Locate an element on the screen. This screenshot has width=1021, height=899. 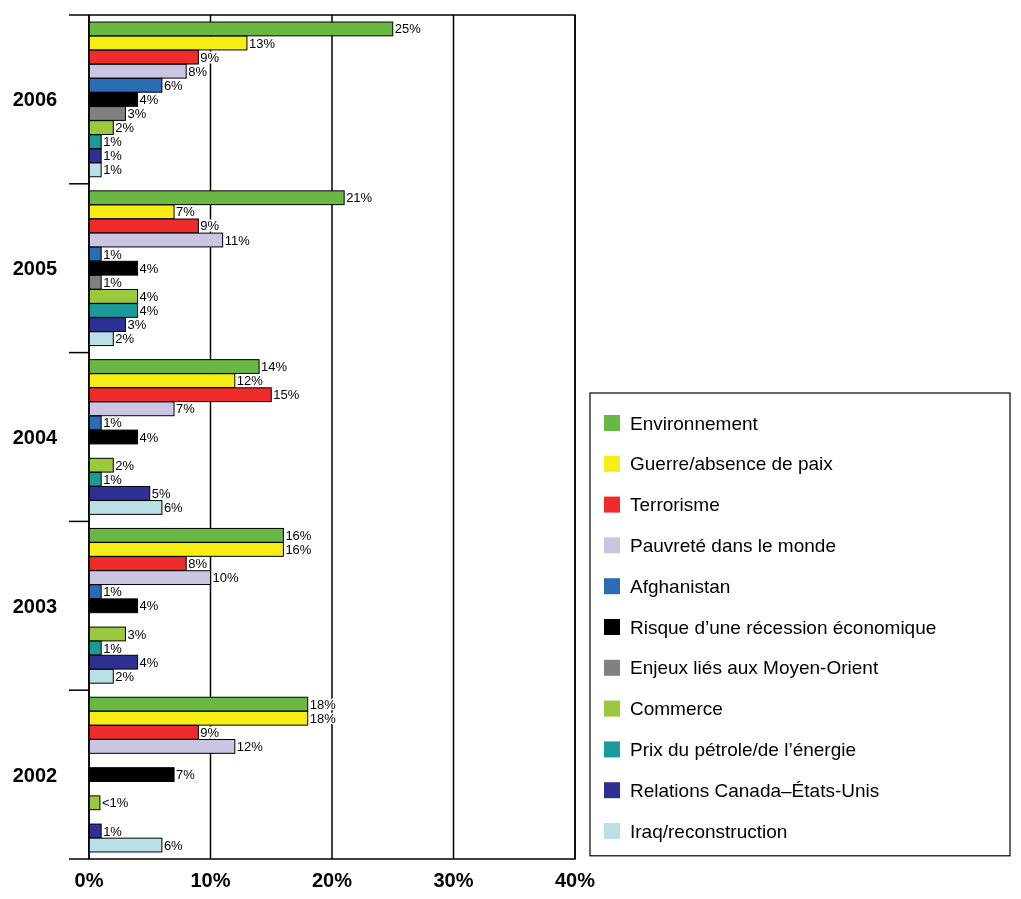
legend-label: Relations Canada–États-Unis is located at coordinates (755, 790).